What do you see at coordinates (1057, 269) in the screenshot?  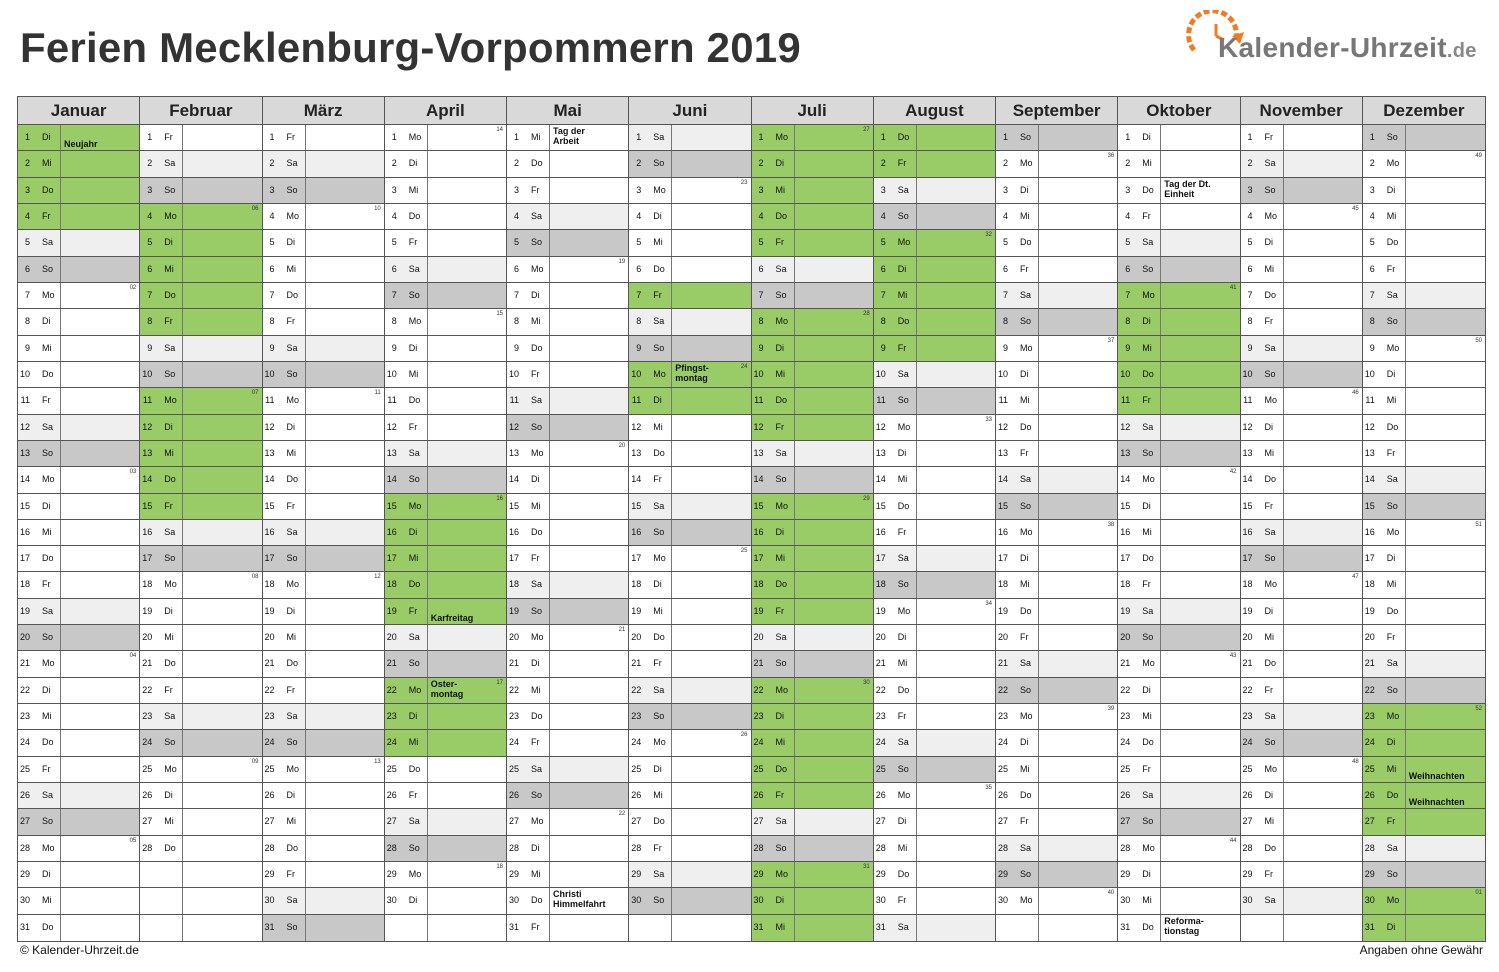 I see `day-cell: 6 Fr` at bounding box center [1057, 269].